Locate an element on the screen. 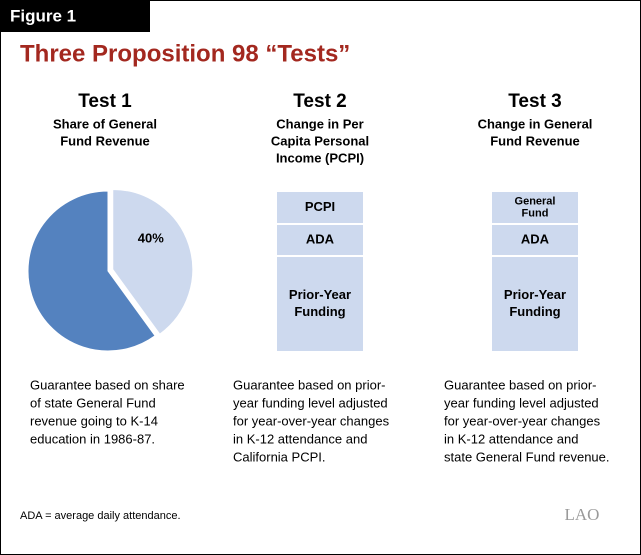 This screenshot has height=555, width=641. figure-tab is located at coordinates (75, 16).